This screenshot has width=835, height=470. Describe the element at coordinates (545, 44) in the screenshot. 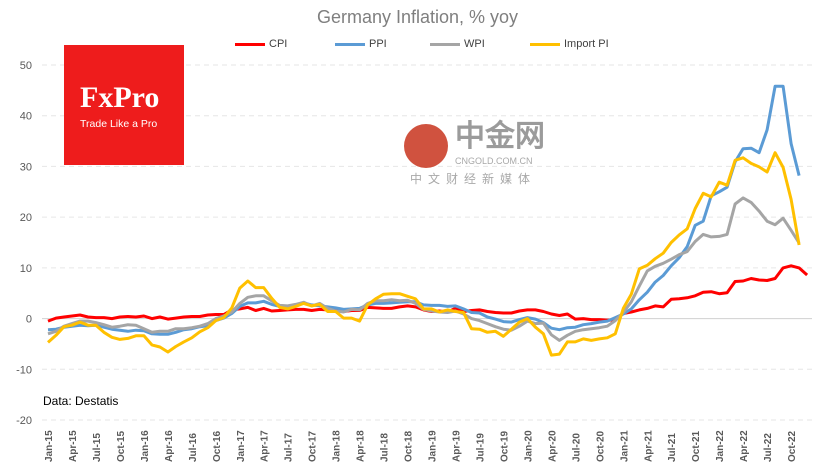

I see `legend-swatch-import-pi` at that location.